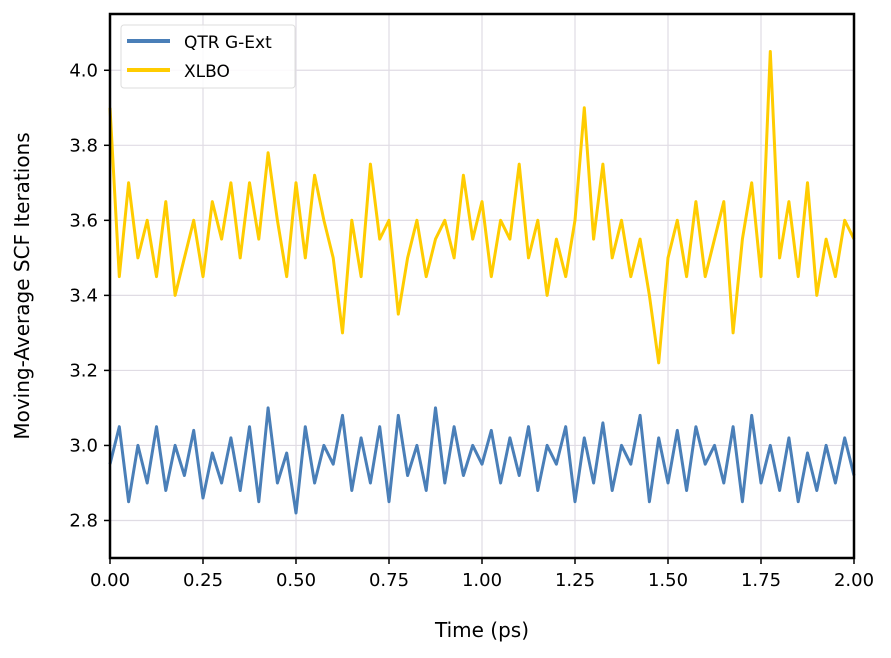 The height and width of the screenshot is (658, 891). Describe the element at coordinates (481, 630) in the screenshot. I see `x-axis-label: Time (ps)` at that location.